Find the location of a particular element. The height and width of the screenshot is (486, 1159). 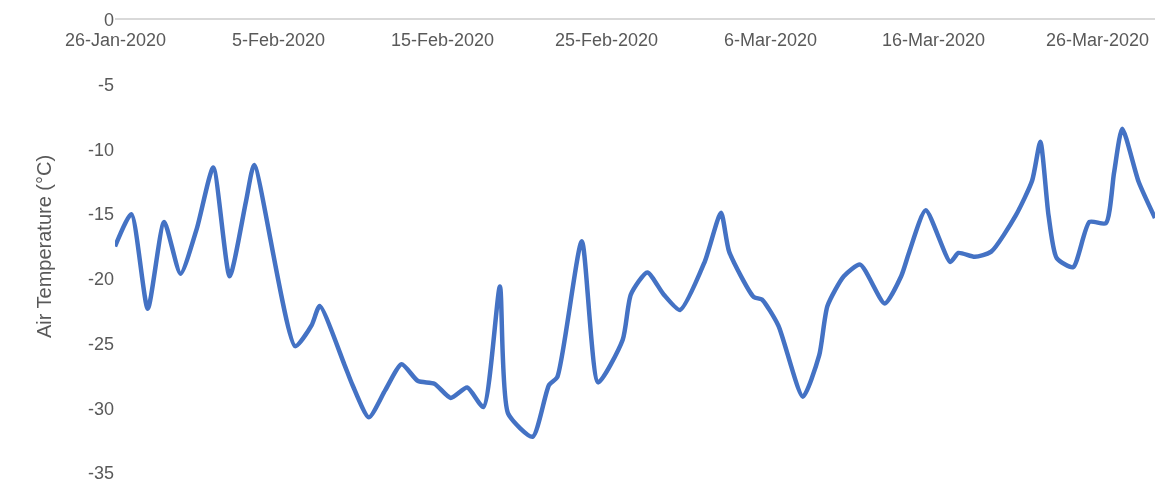

y-axis-title: Air Temperature (°C) is located at coordinates (44, 246).